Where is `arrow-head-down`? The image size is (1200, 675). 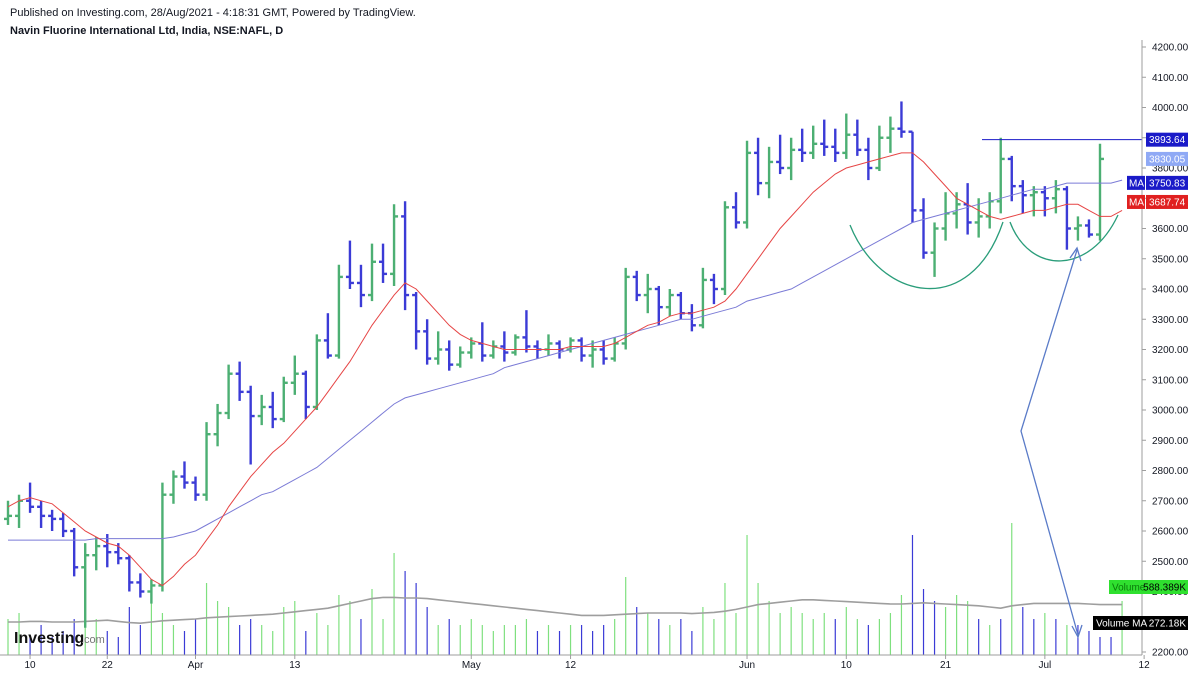
arrow-head-down is located at coordinates (1077, 631).